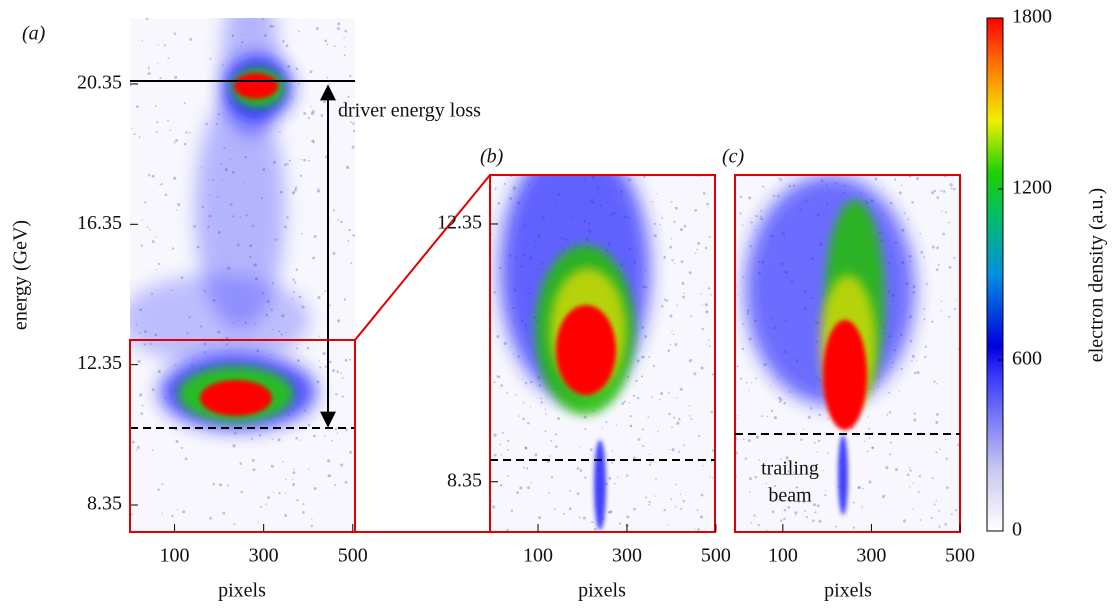 The width and height of the screenshot is (1118, 611). What do you see at coordinates (538, 556) in the screenshot?
I see `x-tick-label: 100` at bounding box center [538, 556].